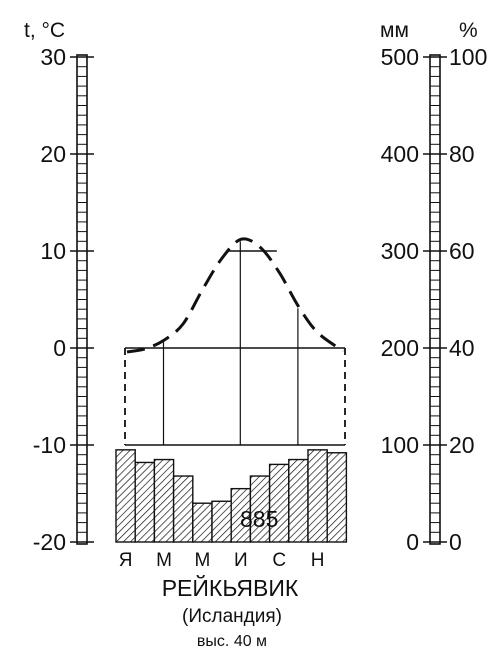  What do you see at coordinates (400, 445) in the screenshot?
I see `mm-tick-label: 100` at bounding box center [400, 445].